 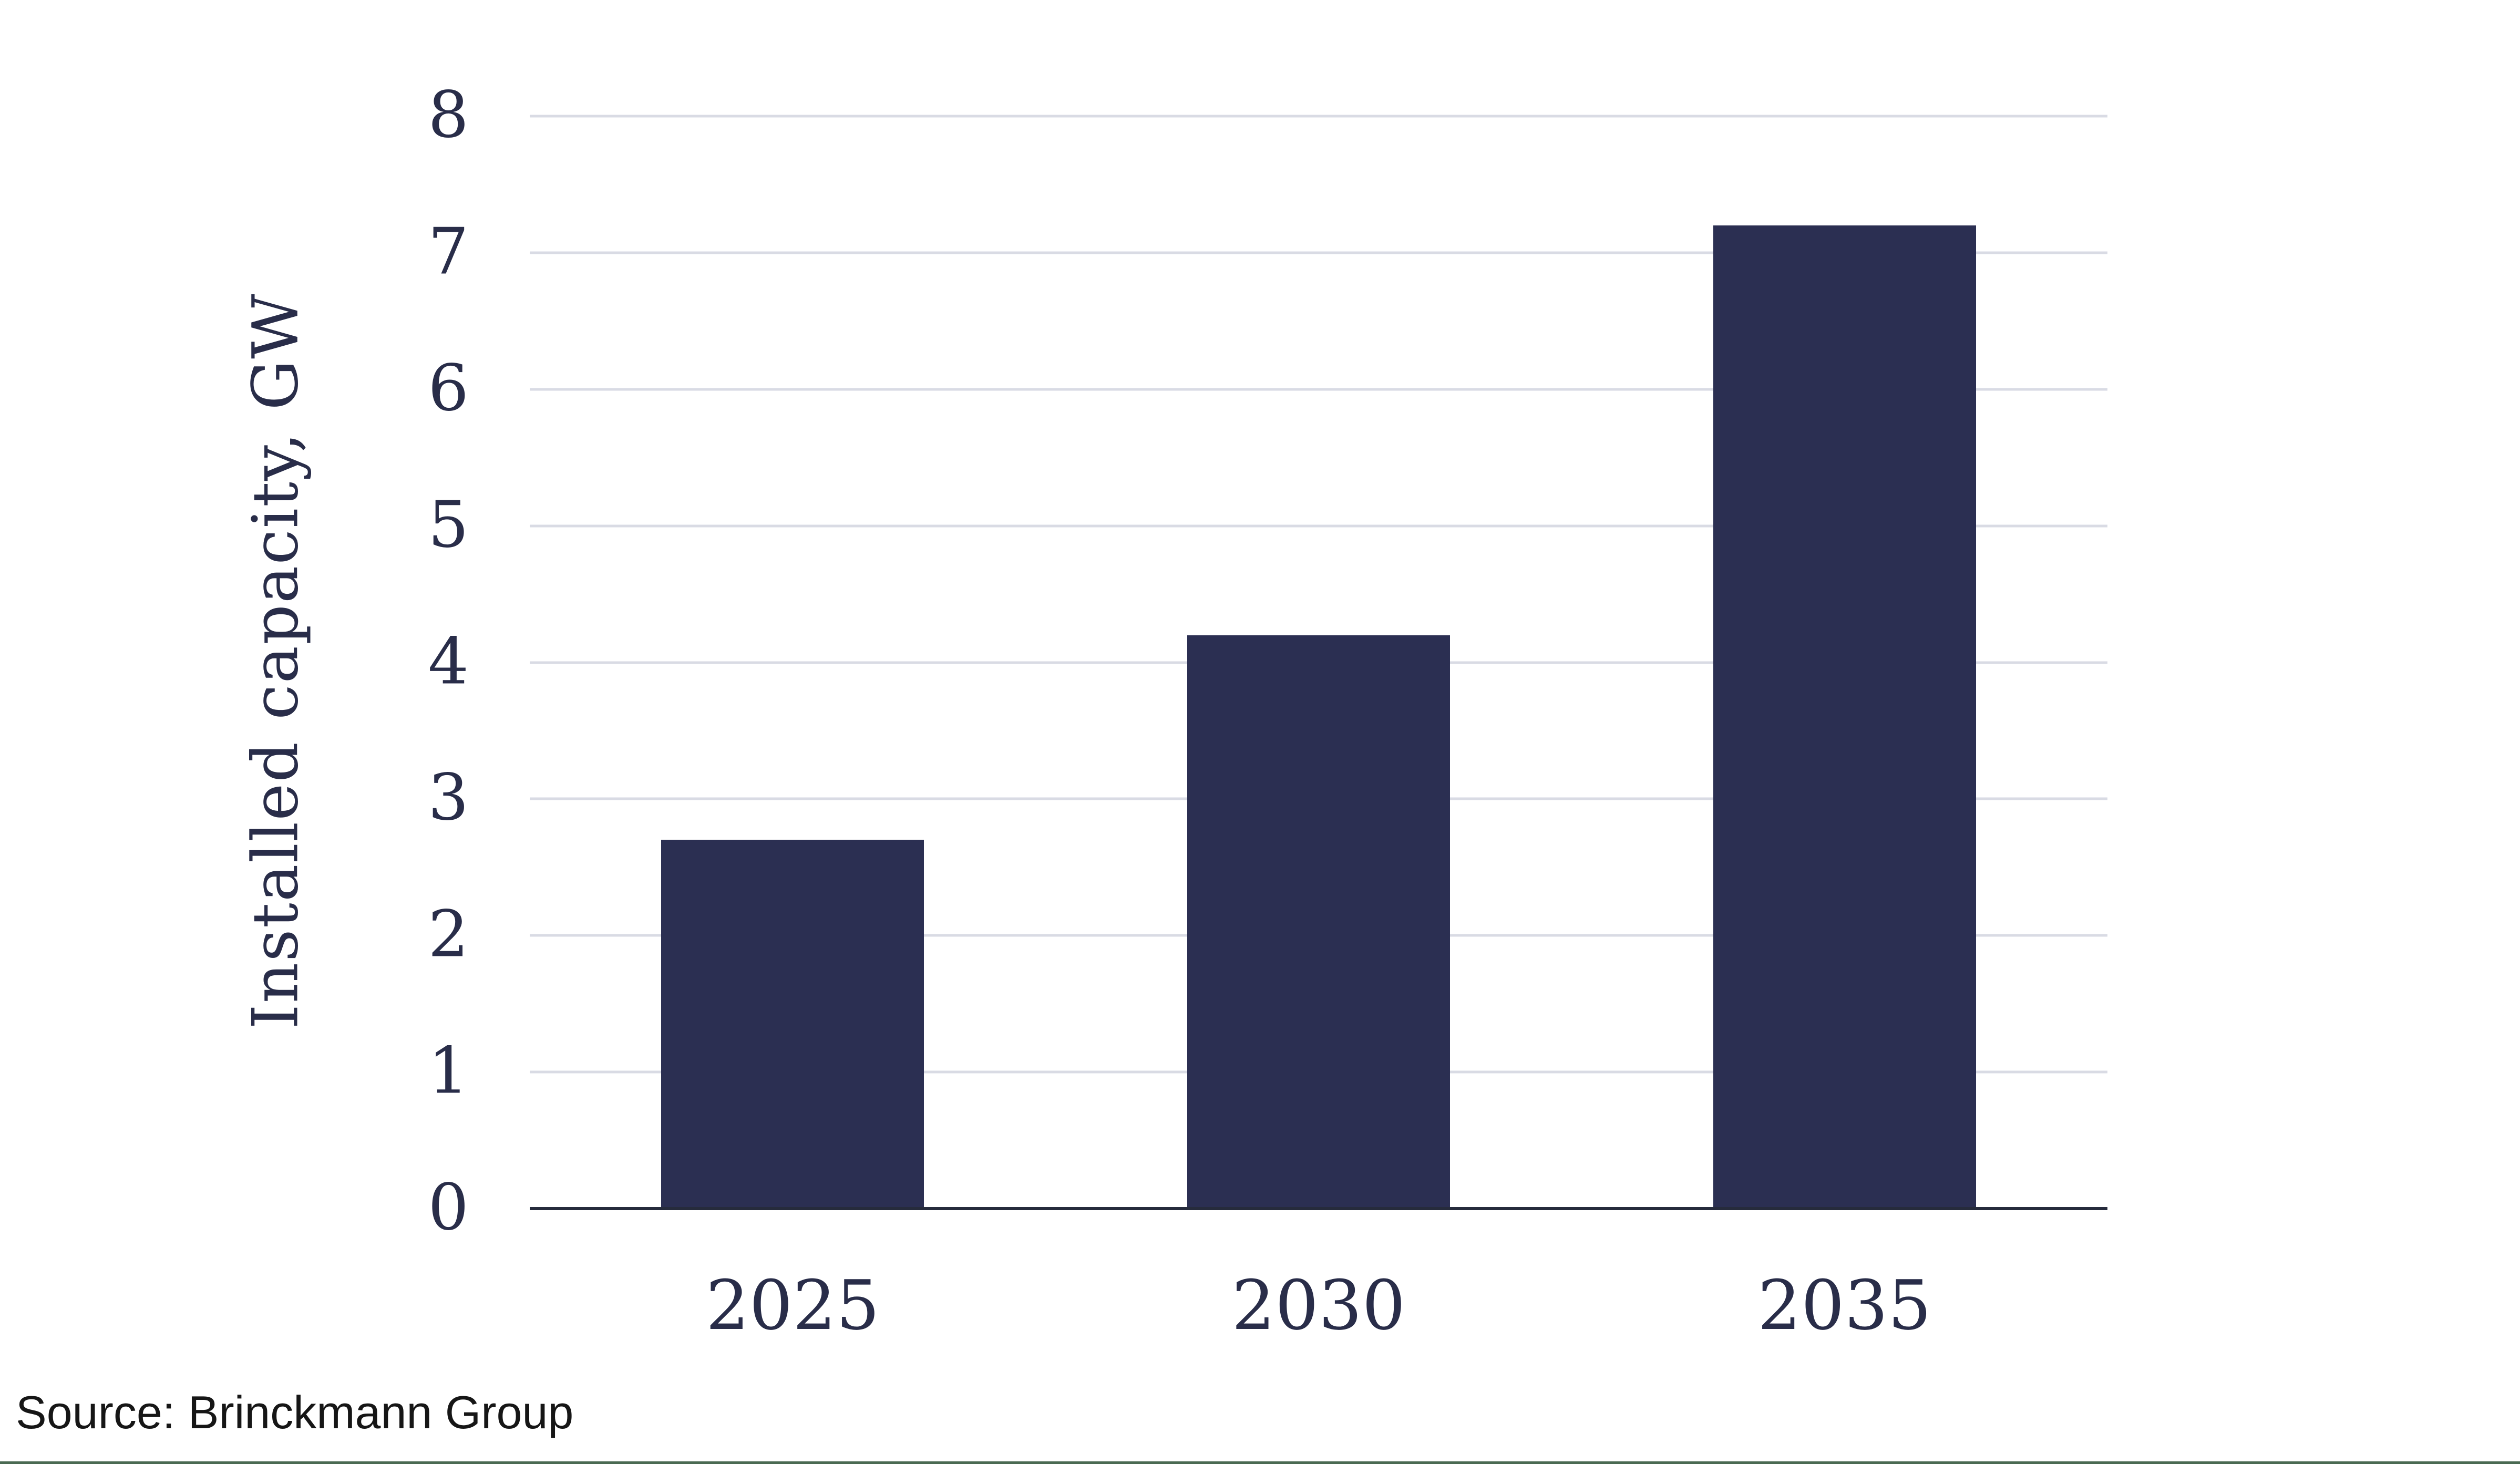 I want to click on x-tick-label-2035: 2035, so click(x=1844, y=1305).